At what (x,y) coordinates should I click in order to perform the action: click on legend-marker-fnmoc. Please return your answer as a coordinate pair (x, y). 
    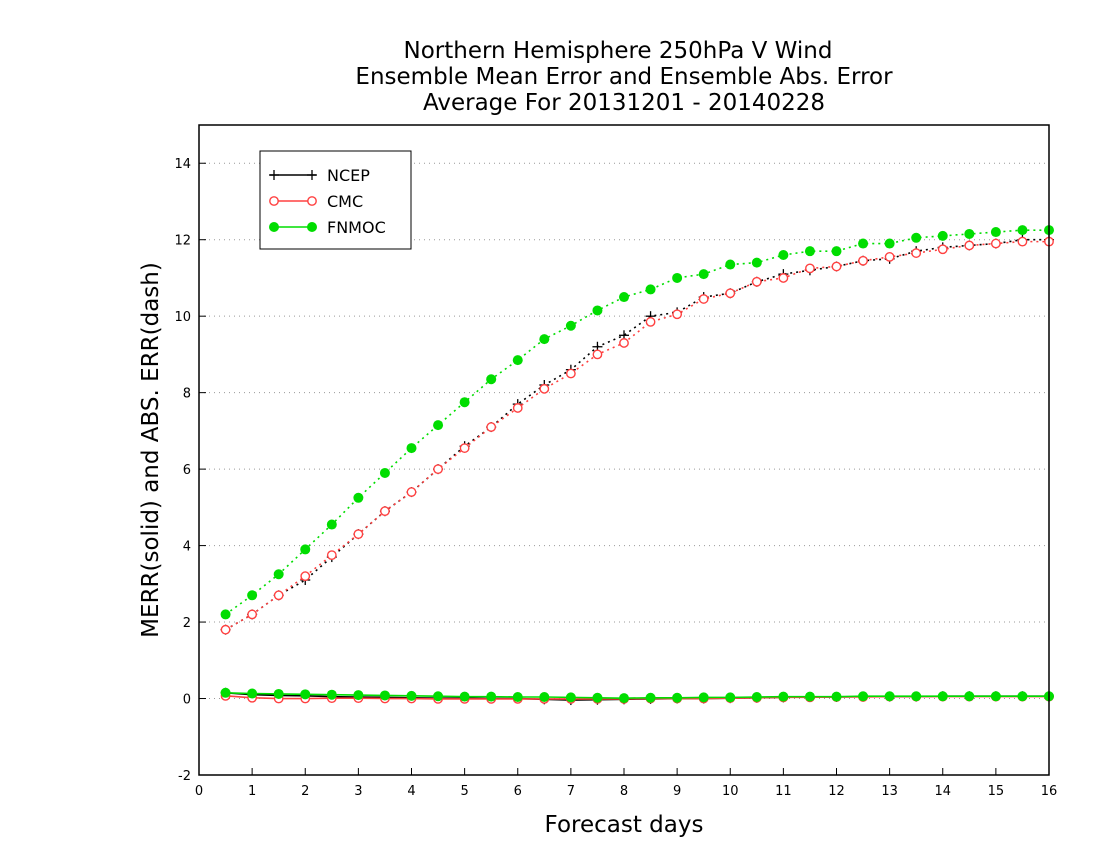
    Looking at the image, I should click on (274, 227).